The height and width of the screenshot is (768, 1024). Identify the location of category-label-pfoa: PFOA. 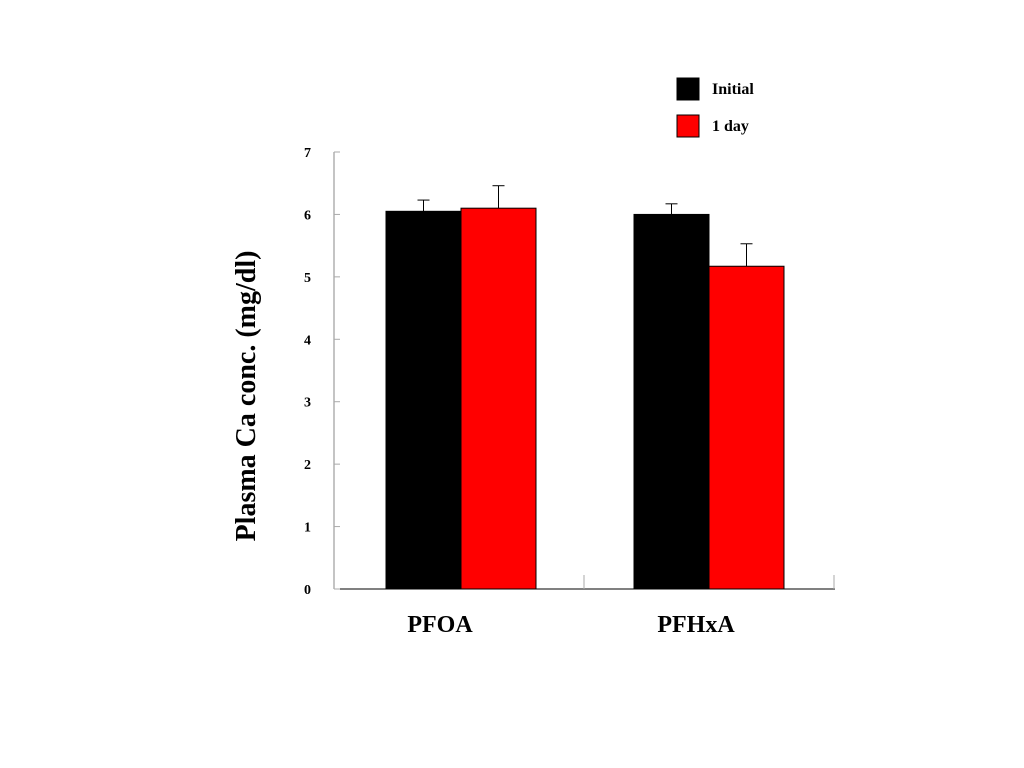
(440, 625).